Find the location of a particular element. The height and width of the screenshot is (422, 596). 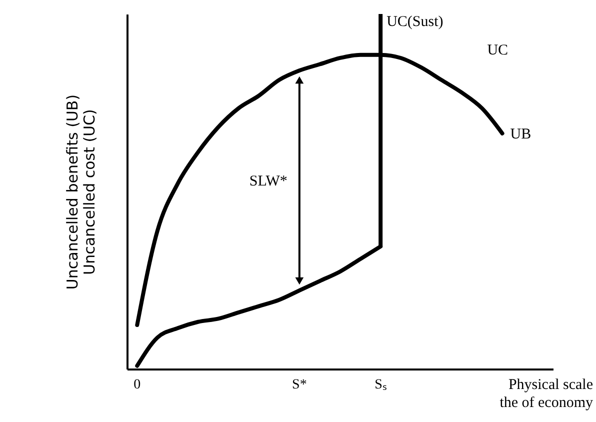

annotation: SLW* is located at coordinates (268, 182).